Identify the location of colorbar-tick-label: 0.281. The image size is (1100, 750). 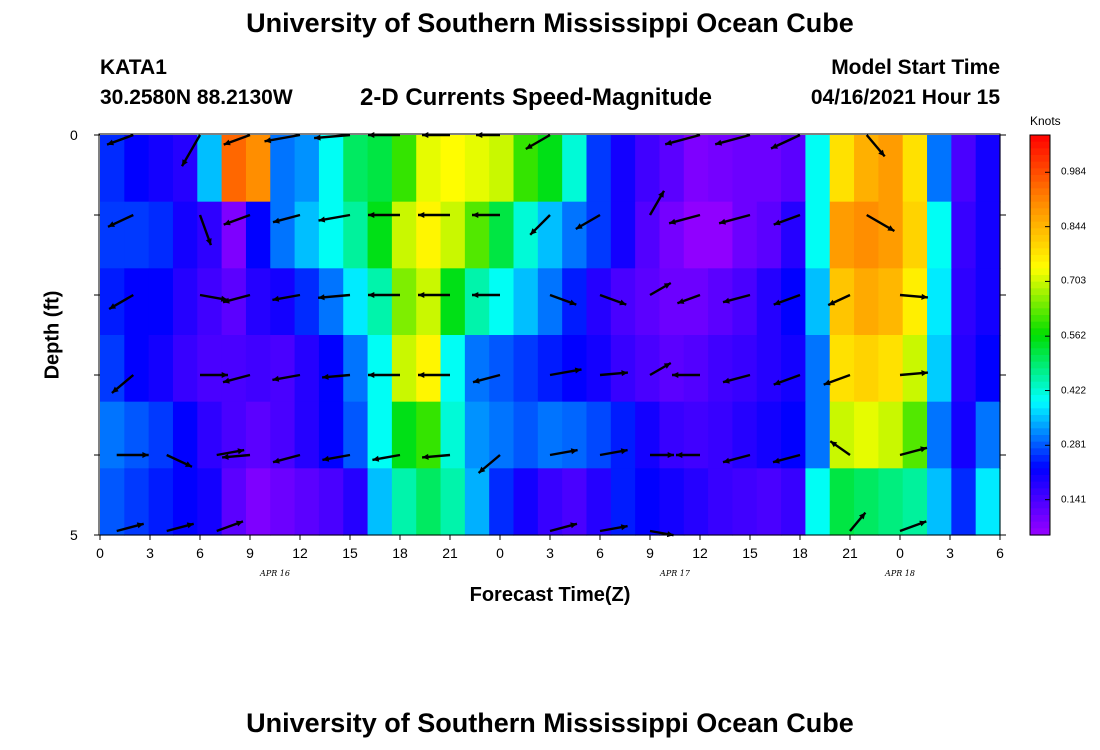
(1074, 445).